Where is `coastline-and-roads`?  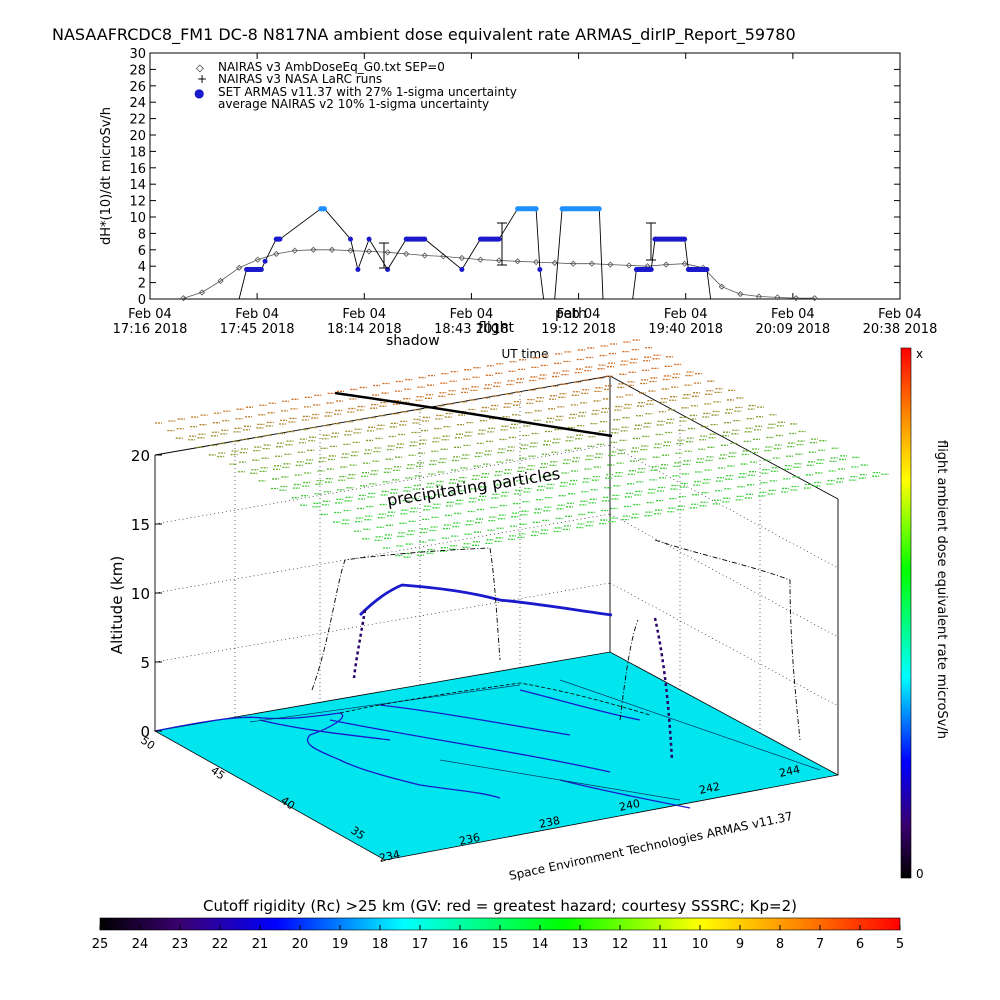
coastline-and-roads is located at coordinates (422, 749).